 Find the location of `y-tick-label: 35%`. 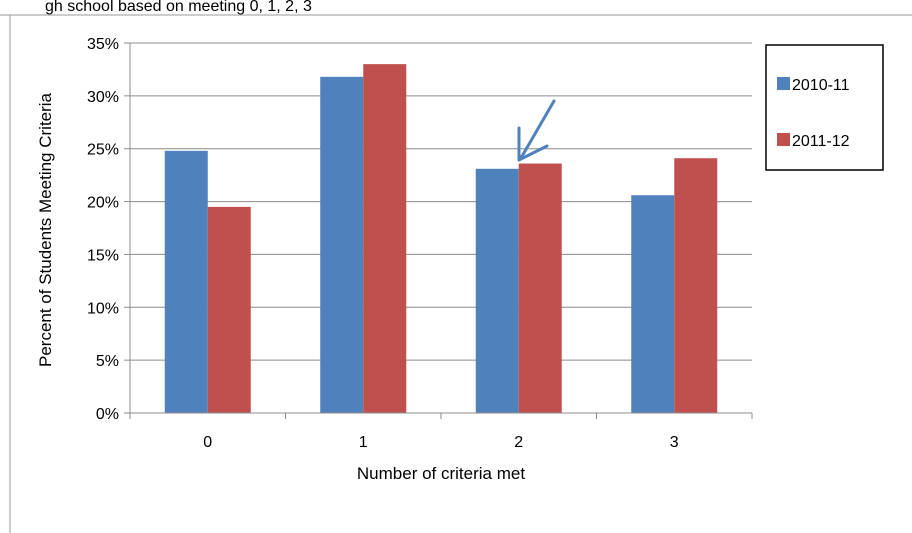

y-tick-label: 35% is located at coordinates (103, 44).